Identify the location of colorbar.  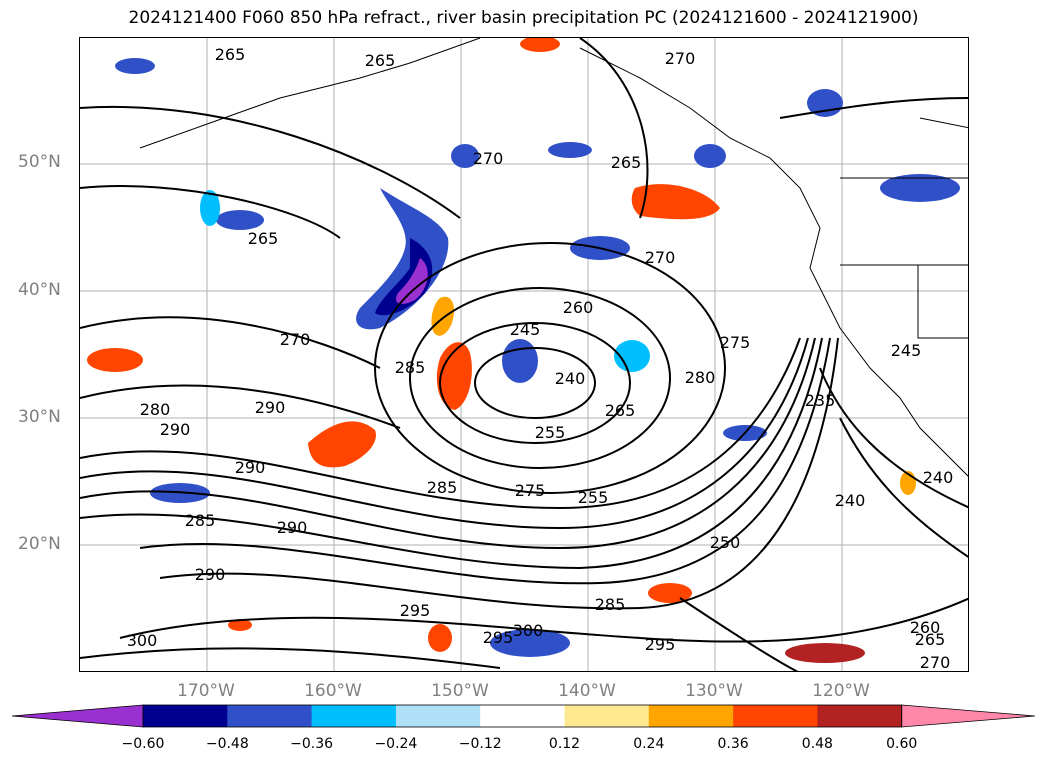
(523, 716).